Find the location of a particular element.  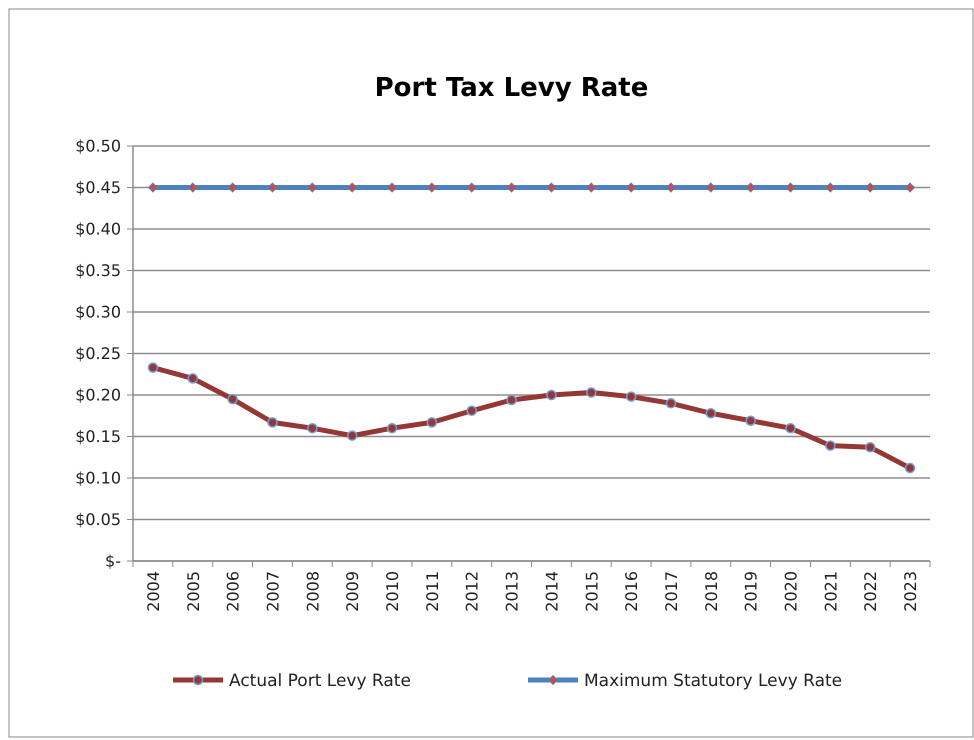

x-tick-label: 2013 is located at coordinates (512, 591).